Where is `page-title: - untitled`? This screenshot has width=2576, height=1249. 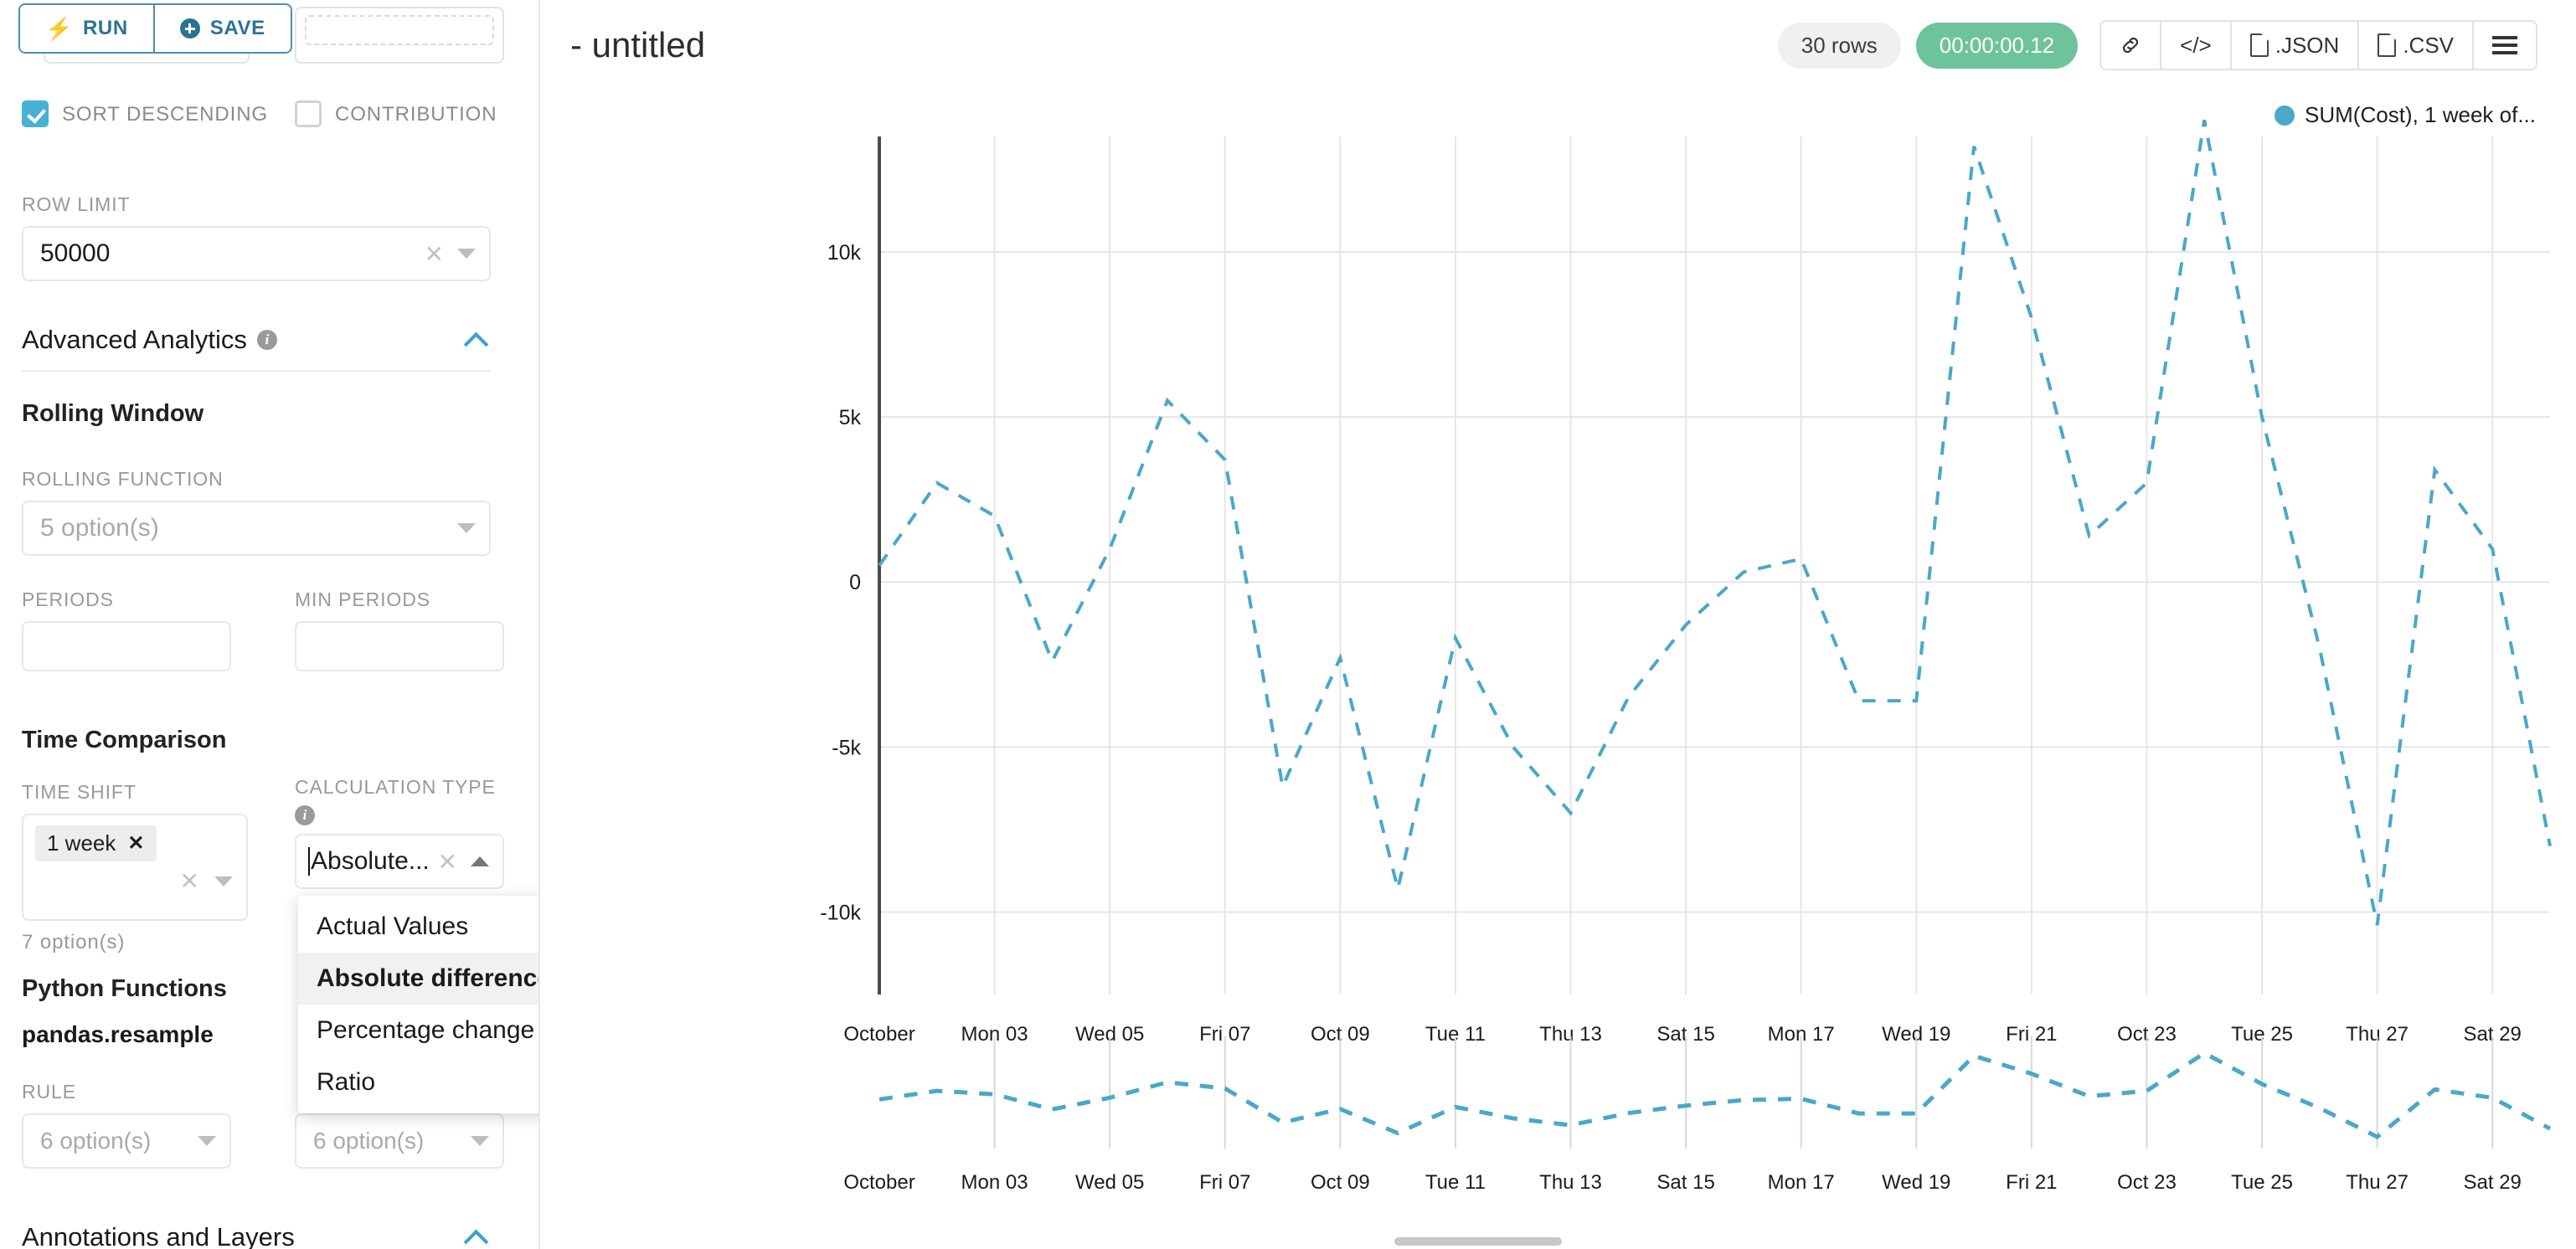 page-title: - untitled is located at coordinates (638, 44).